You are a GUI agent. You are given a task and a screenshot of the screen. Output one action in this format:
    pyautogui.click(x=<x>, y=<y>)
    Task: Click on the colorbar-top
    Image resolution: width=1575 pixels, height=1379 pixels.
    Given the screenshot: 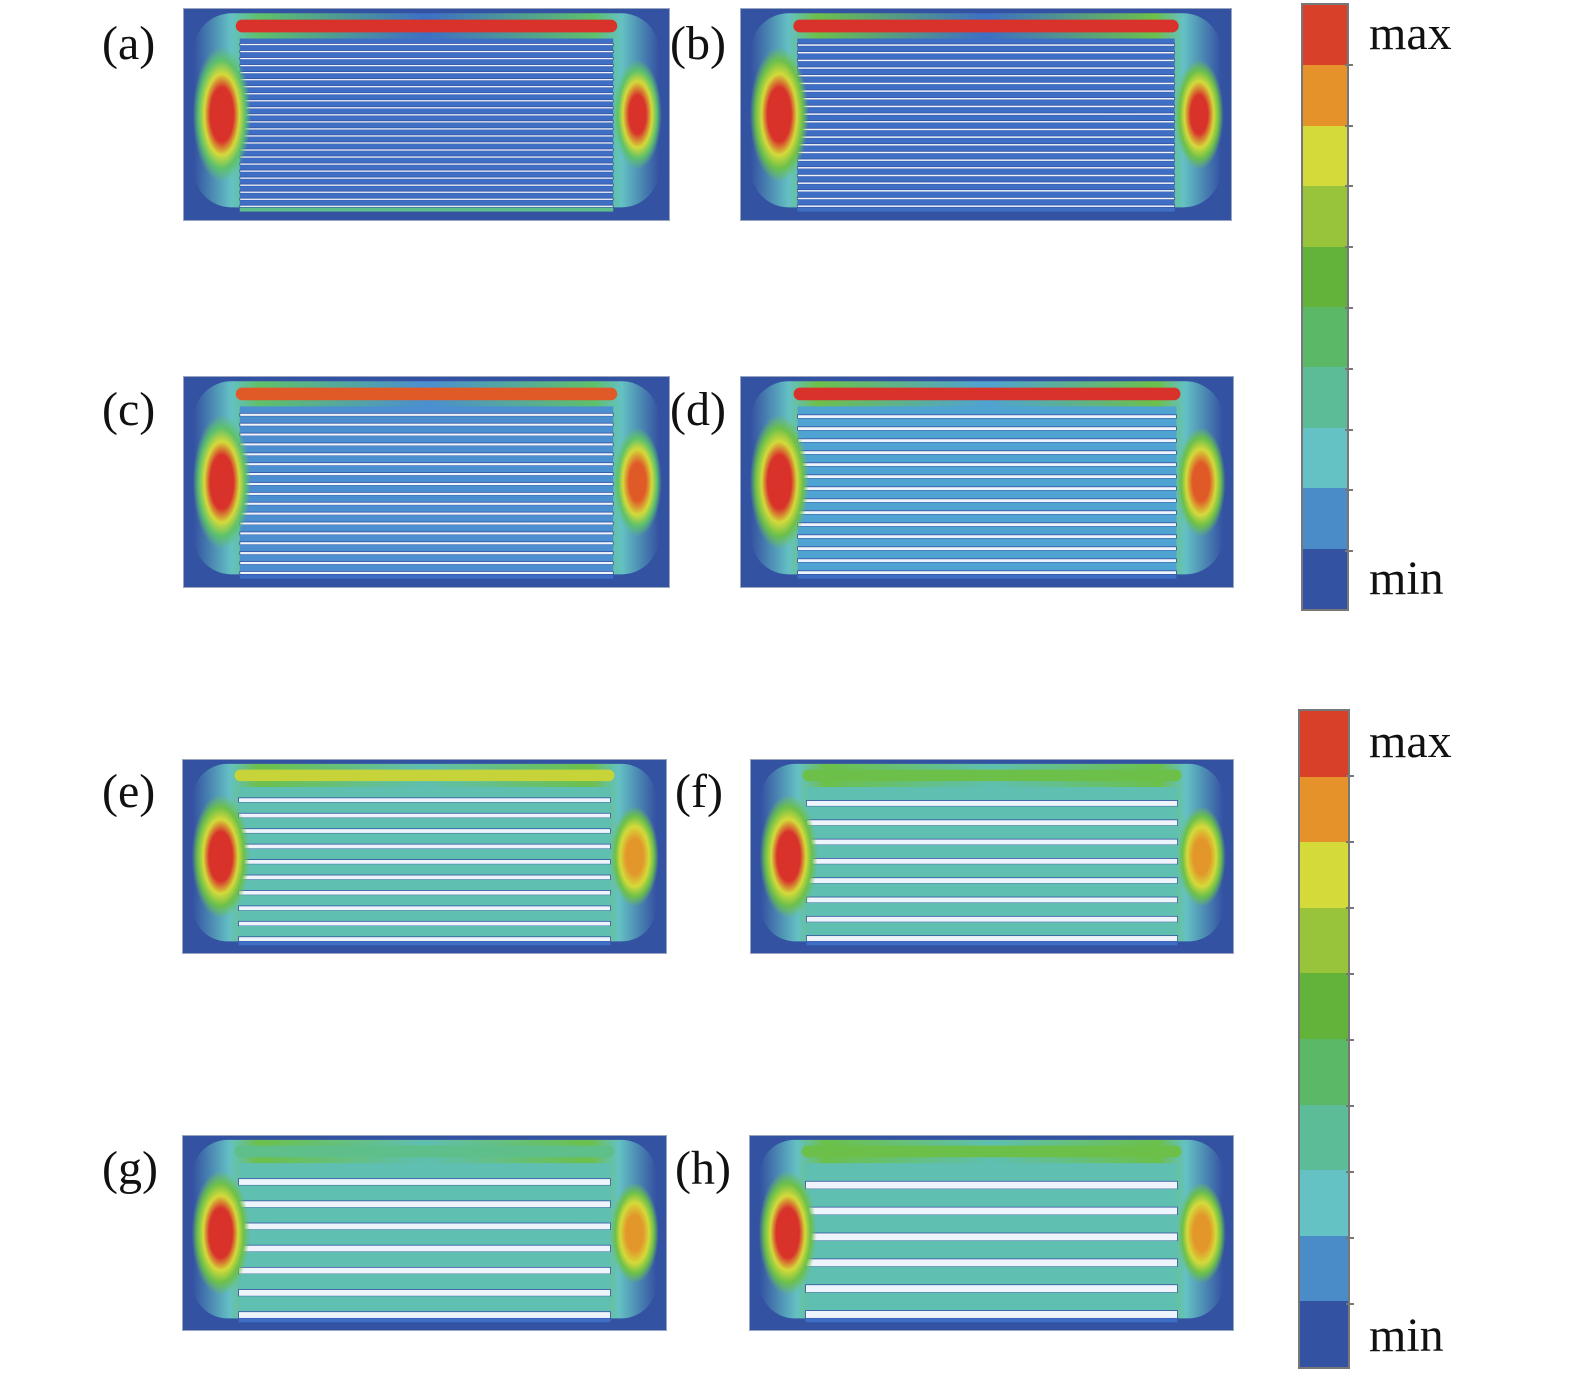 What is the action you would take?
    pyautogui.click(x=1325, y=307)
    